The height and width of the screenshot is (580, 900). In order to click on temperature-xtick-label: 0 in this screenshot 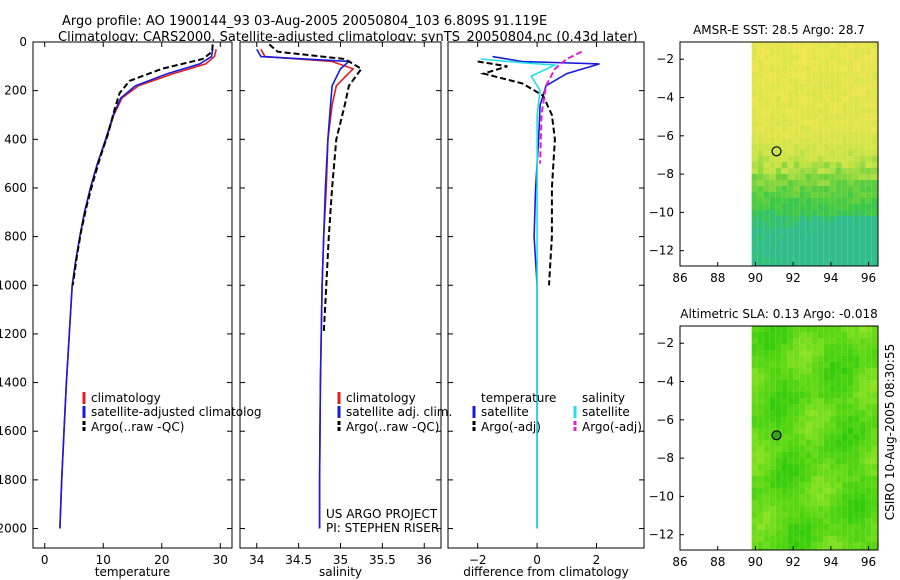, I will do `click(45, 560)`.